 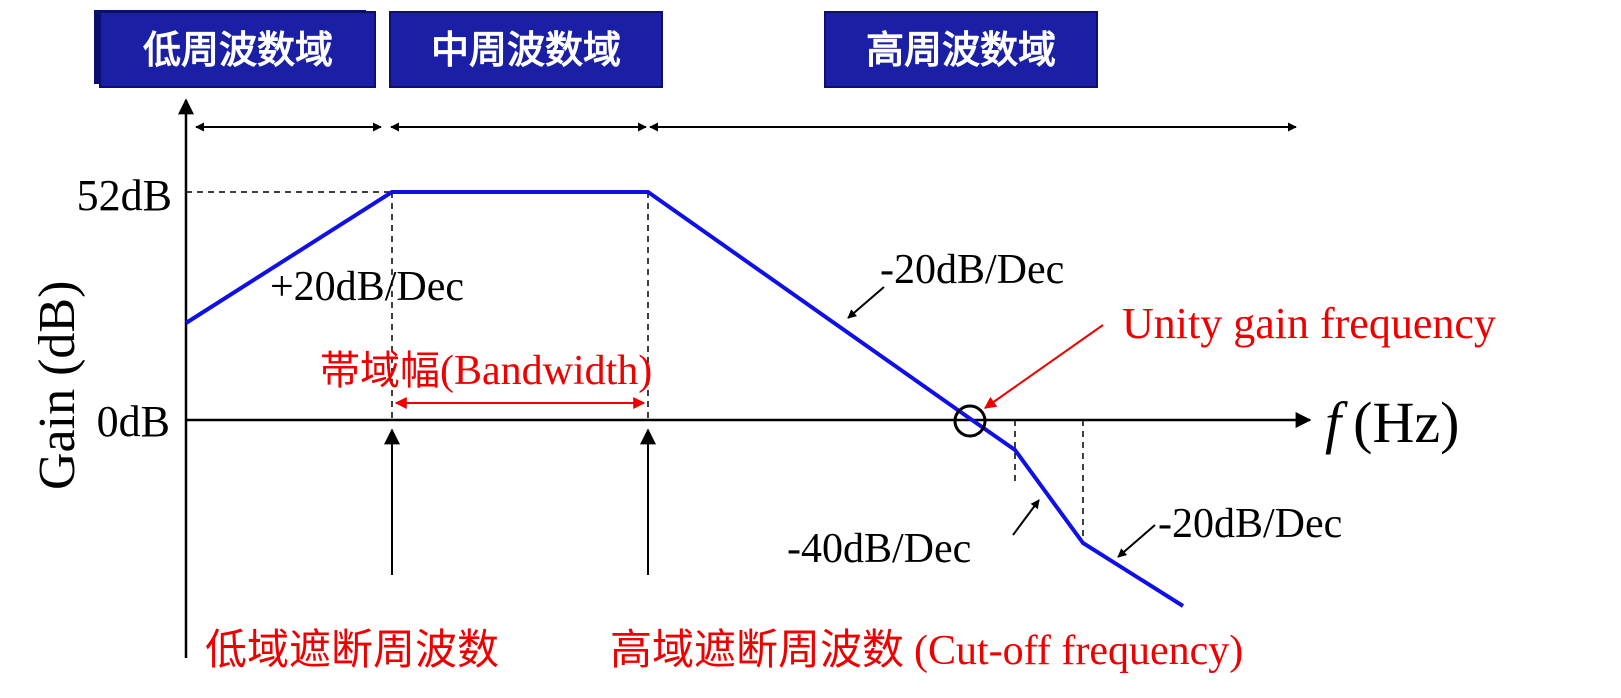 I want to click on x-axis-label: f (Hz), so click(x=1392, y=422).